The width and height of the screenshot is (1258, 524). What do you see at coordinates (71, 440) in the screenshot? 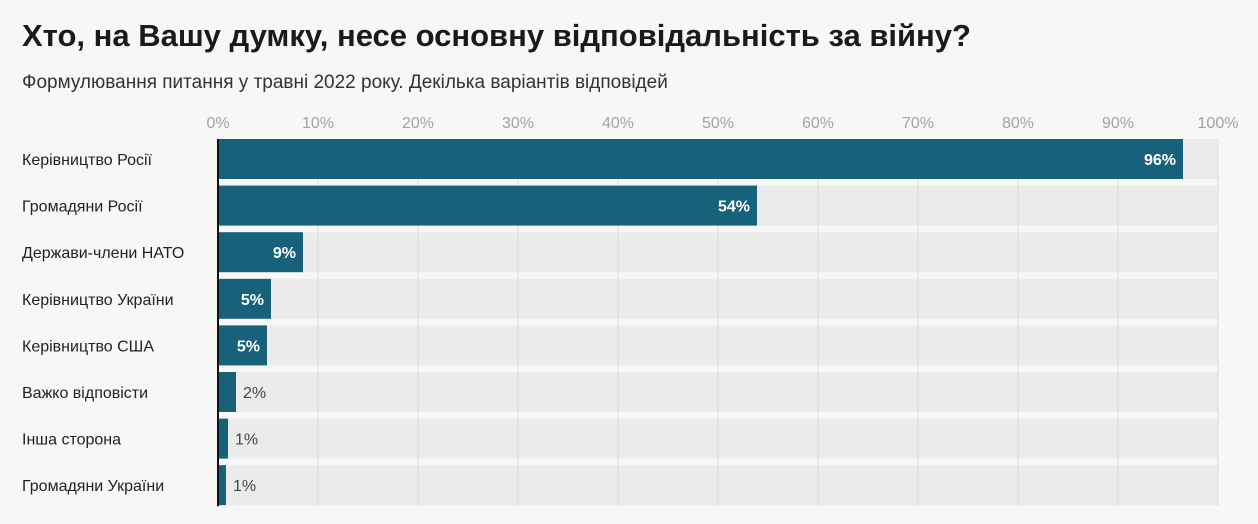
I see `category-label: Інша сторона` at bounding box center [71, 440].